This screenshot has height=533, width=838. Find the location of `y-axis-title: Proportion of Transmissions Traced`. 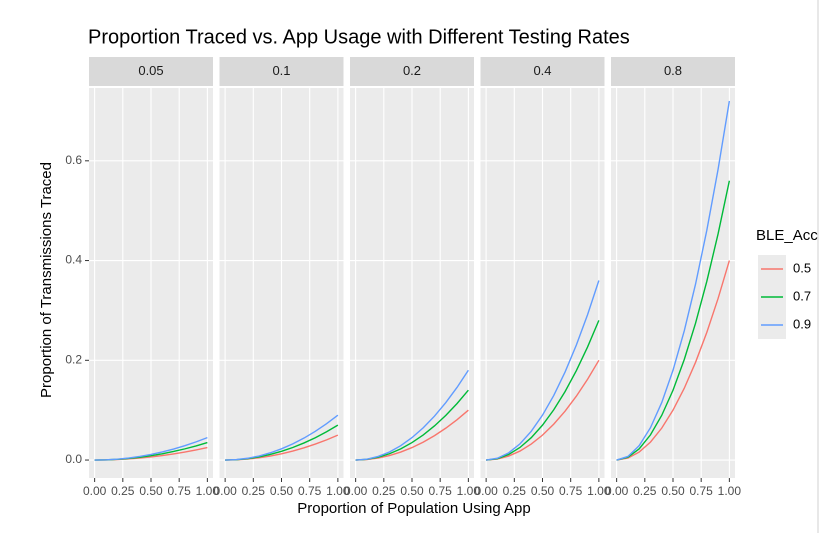

y-axis-title: Proportion of Transmissions Traced is located at coordinates (46, 280).